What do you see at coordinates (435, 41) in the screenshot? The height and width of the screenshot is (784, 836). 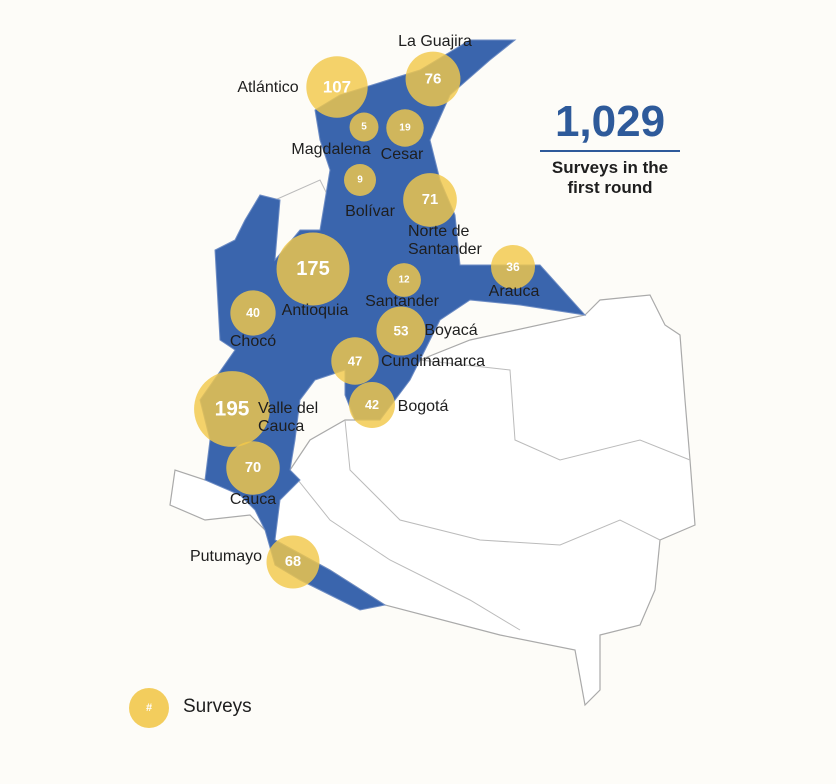 I see `region-label: La Guajira` at bounding box center [435, 41].